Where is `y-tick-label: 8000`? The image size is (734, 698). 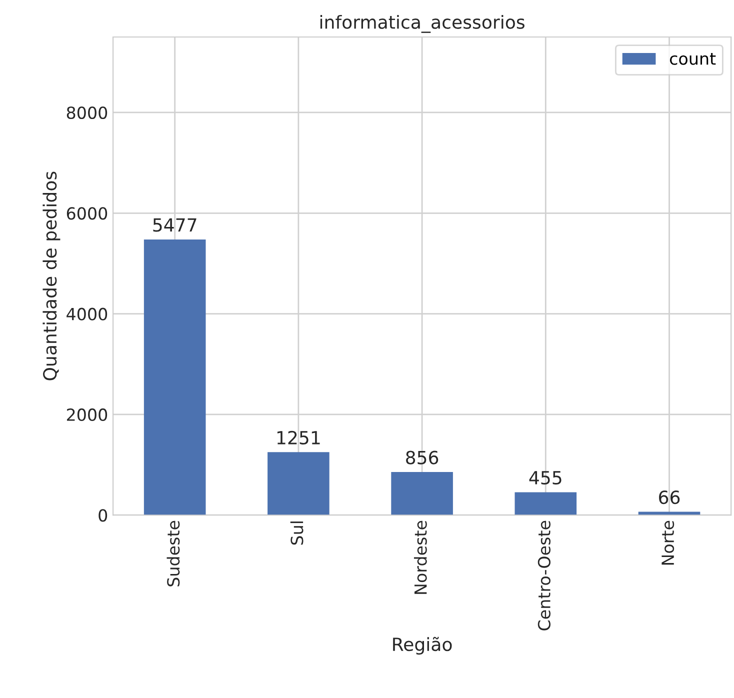
y-tick-label: 8000 is located at coordinates (87, 113).